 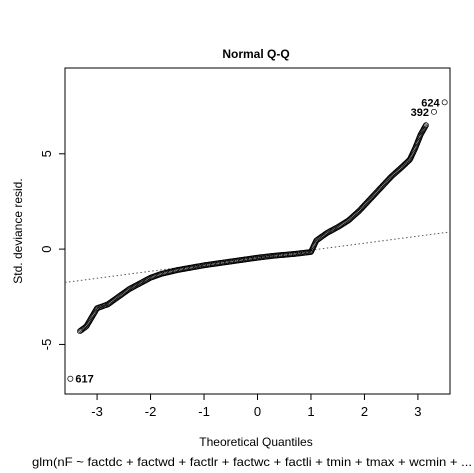 I want to click on y-axis: -5 0 5, so click(x=52, y=250).